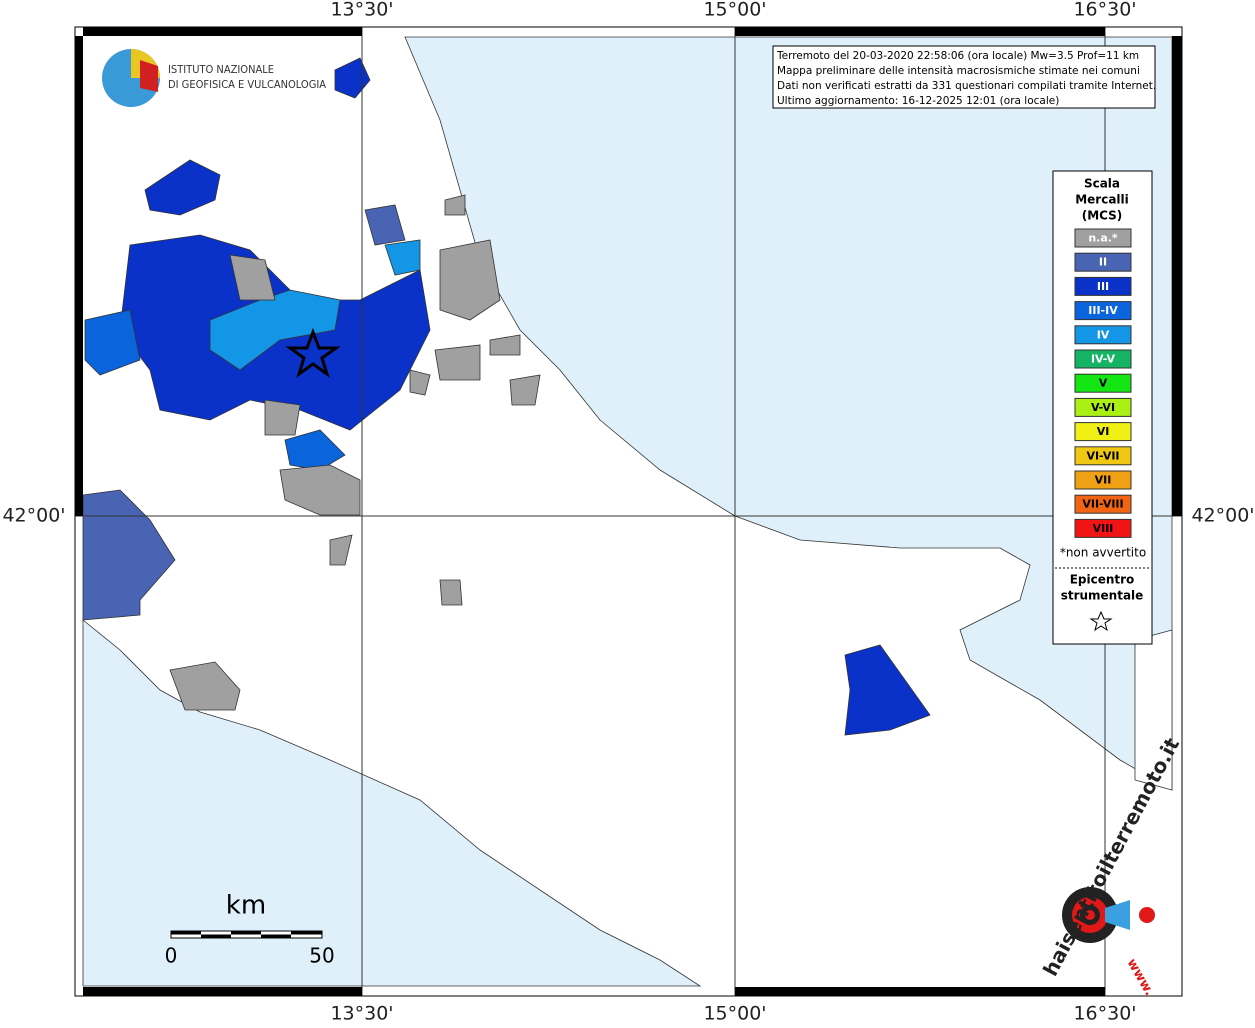  Describe the element at coordinates (1101, 621) in the screenshot. I see `legend-star` at that location.